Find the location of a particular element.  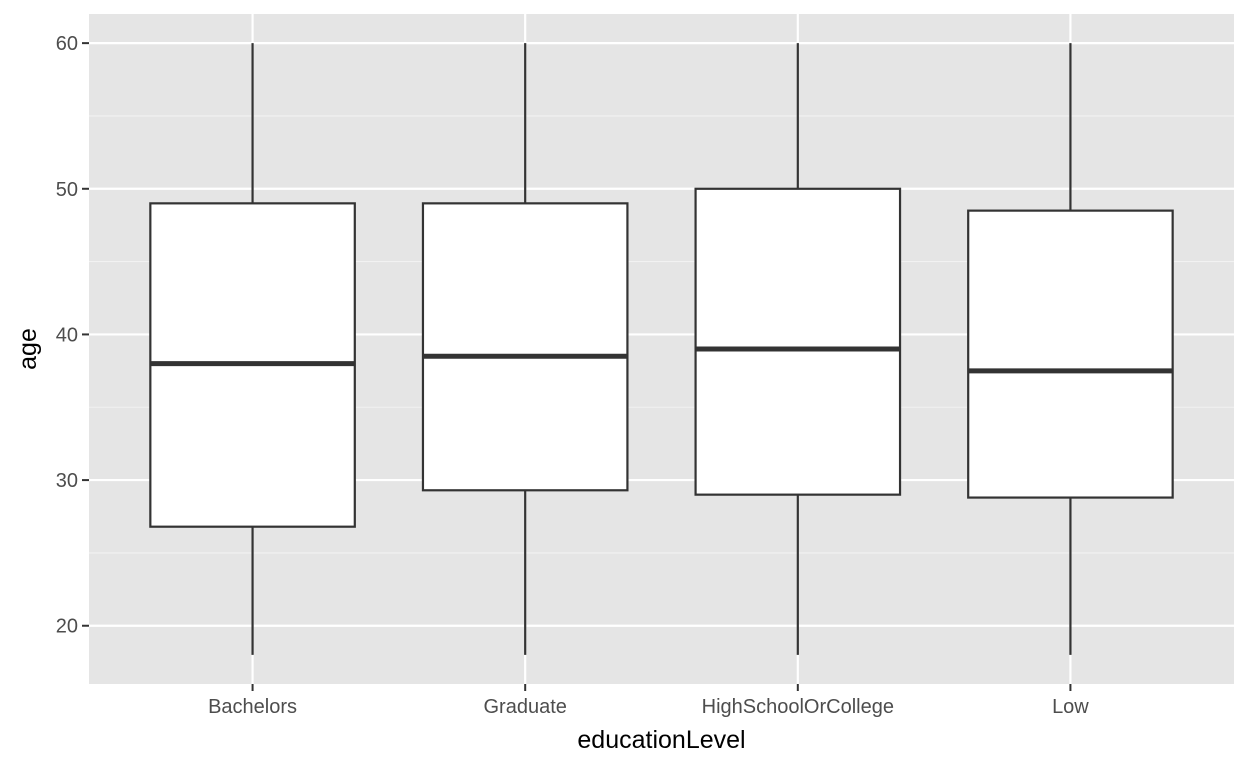

x-axis-title: educationLevel is located at coordinates (661, 740).